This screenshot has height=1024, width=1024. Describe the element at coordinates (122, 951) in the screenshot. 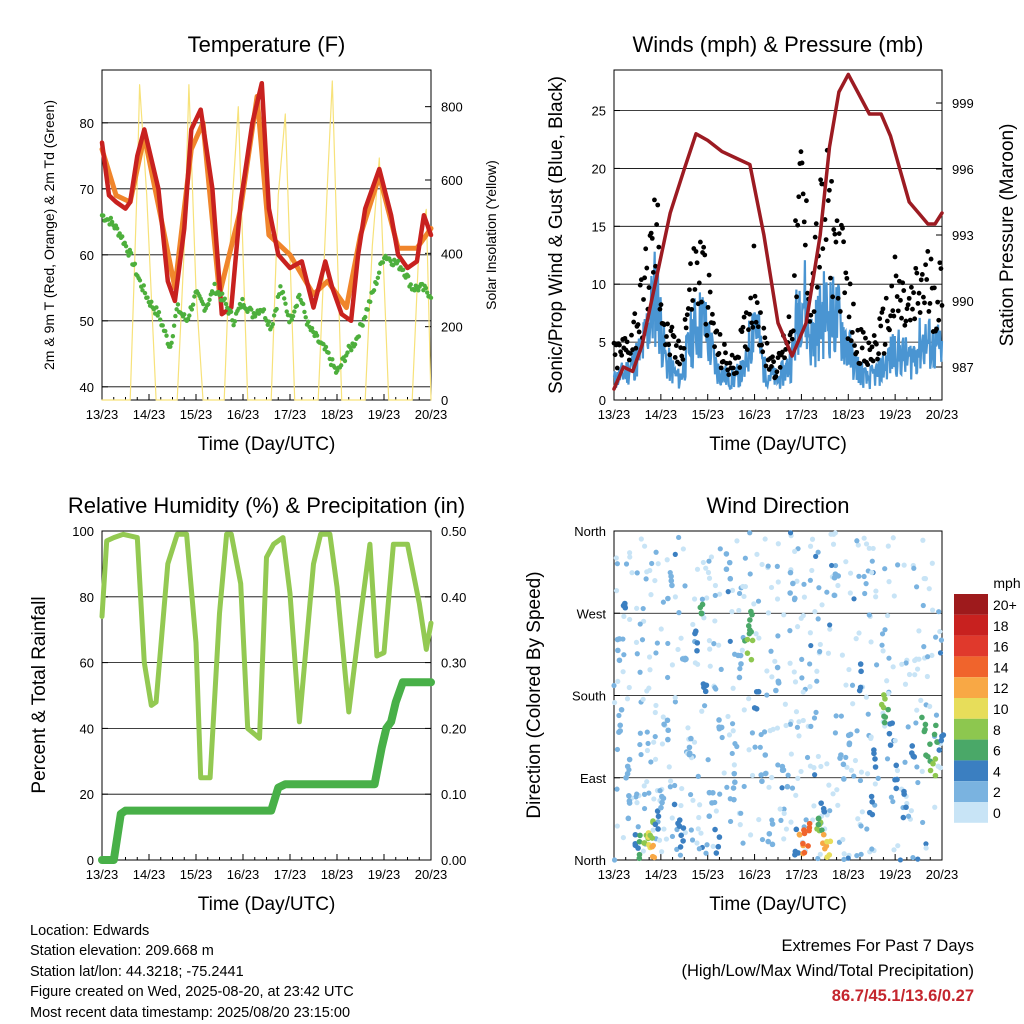

I see `station-elevation: Station elevation: 209.668 m` at that location.